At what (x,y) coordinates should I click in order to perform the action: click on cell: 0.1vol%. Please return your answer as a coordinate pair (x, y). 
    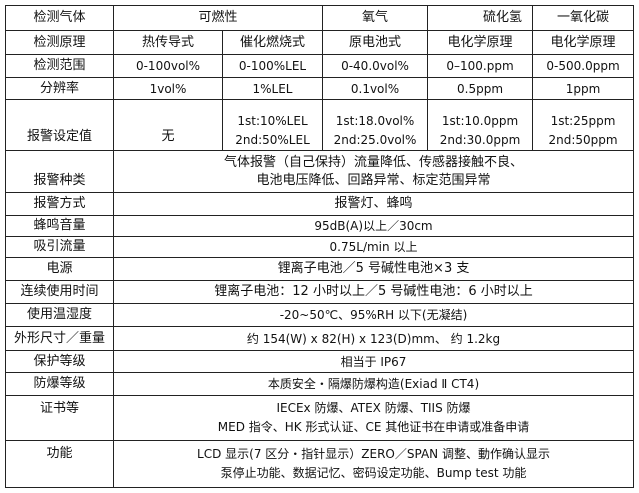
    Looking at the image, I should click on (375, 88).